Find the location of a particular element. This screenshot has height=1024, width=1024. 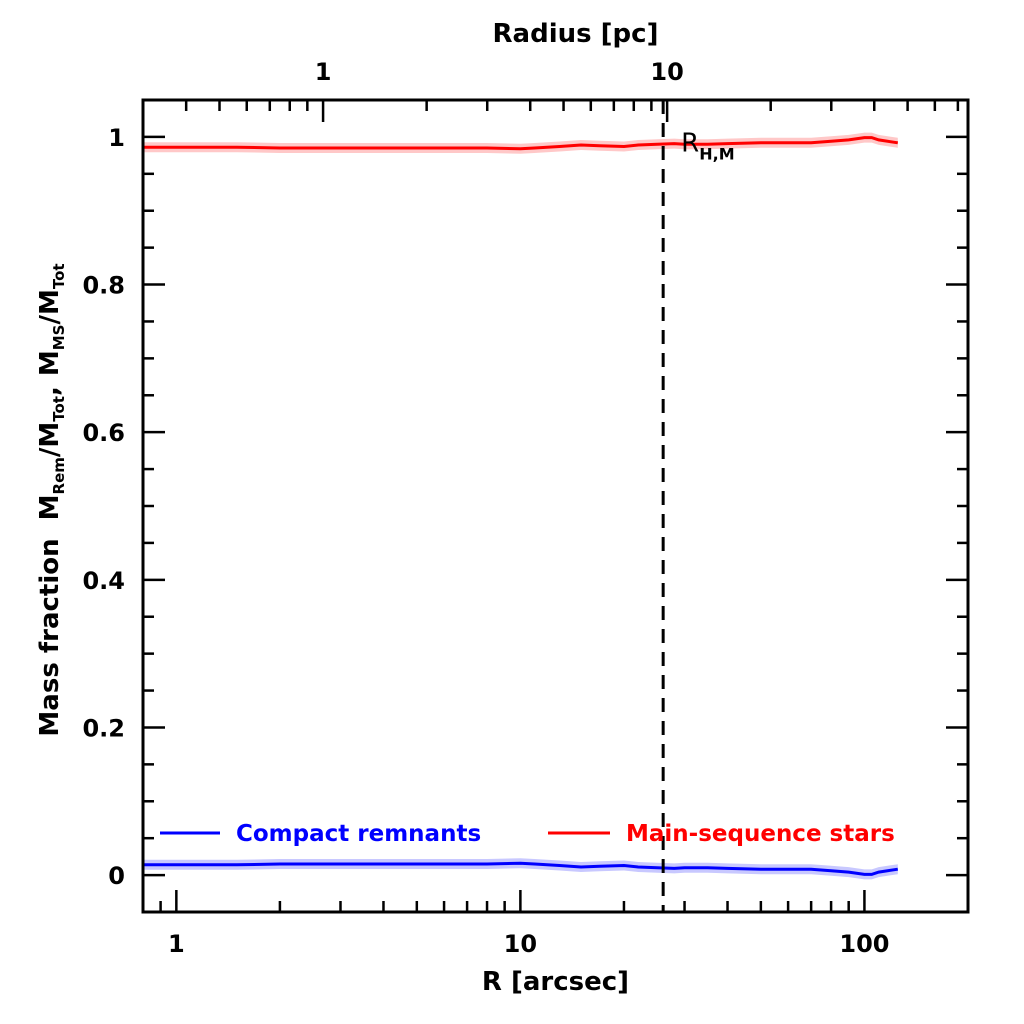

y-tick-label: 0.2 is located at coordinates (103, 728).